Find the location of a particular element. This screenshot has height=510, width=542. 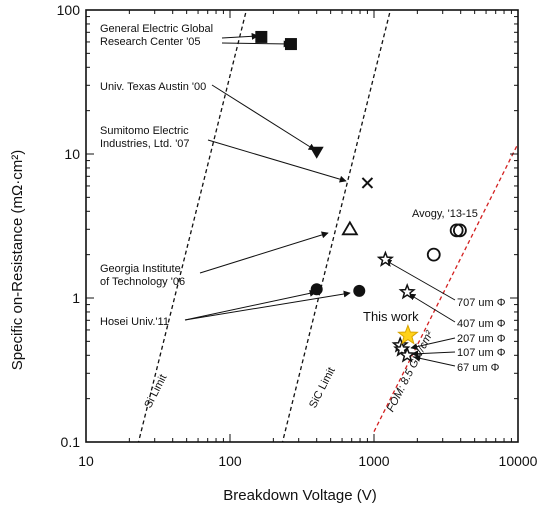

annotation-label: 107 um Φ is located at coordinates (481, 353).